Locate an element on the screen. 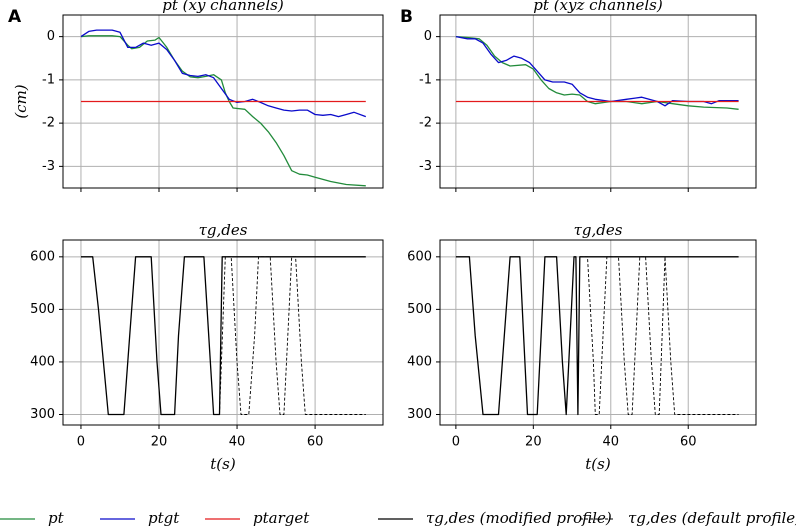 The width and height of the screenshot is (796, 531). chart-title: pt (xy channels) is located at coordinates (223, 7).